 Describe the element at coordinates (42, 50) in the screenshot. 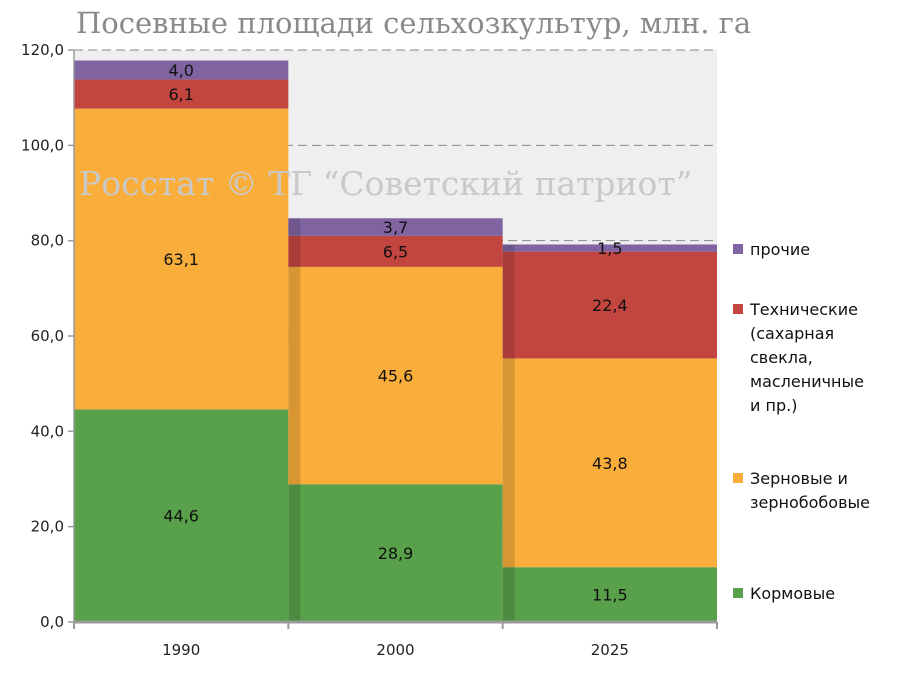

I see `y-tick-label: 120,0` at that location.